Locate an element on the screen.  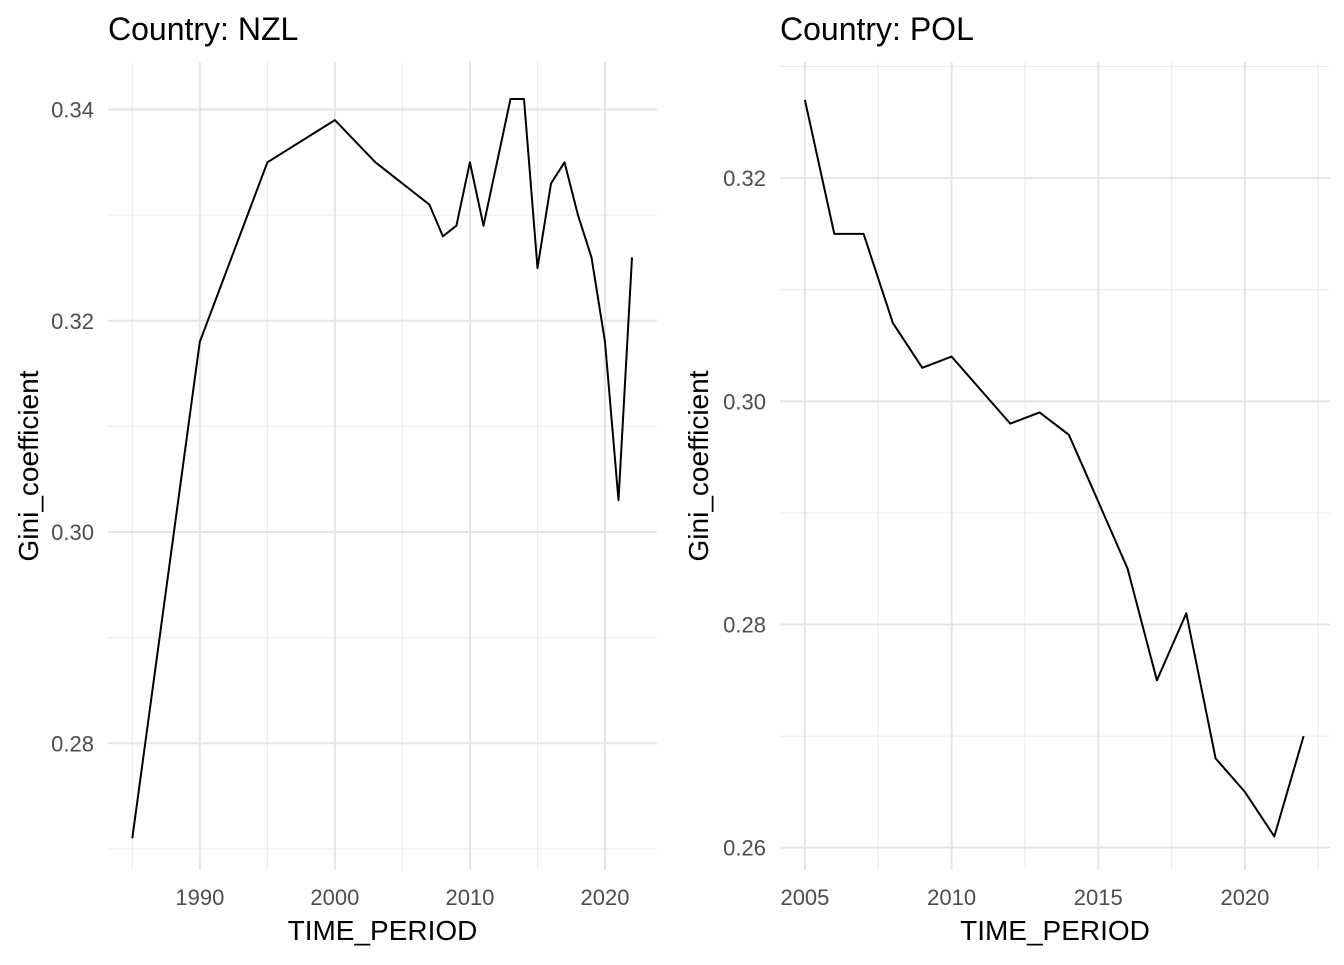
x-tick-label: 2015 is located at coordinates (1098, 897).